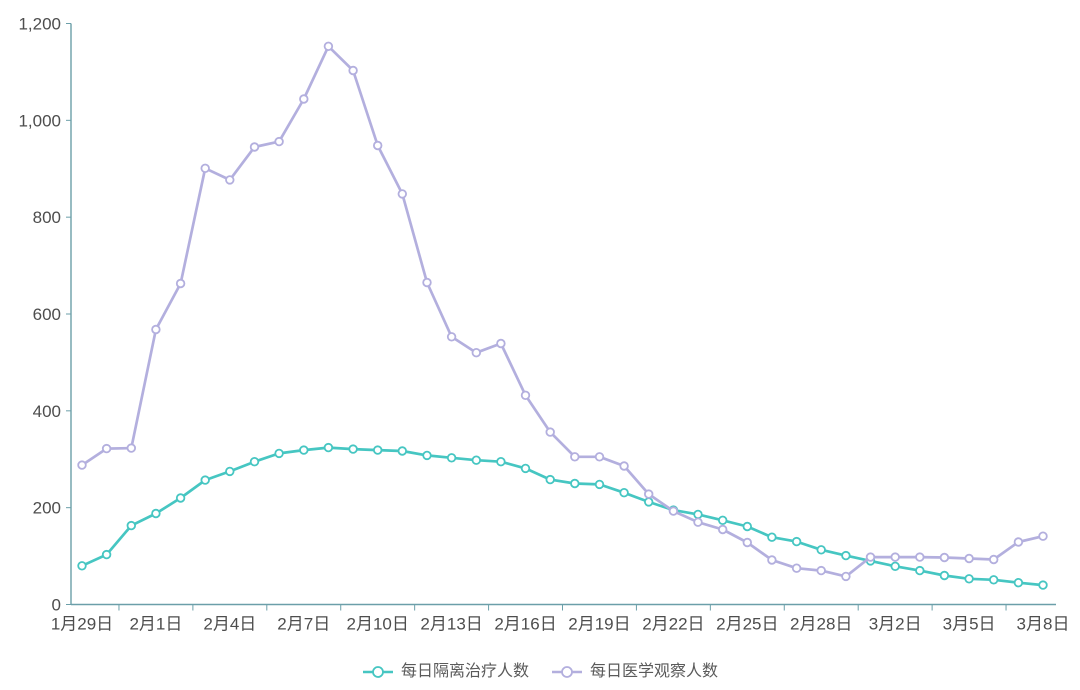 This screenshot has width=1080, height=690. I want to click on x-axis-tick-label: 2月1日, so click(155, 624).